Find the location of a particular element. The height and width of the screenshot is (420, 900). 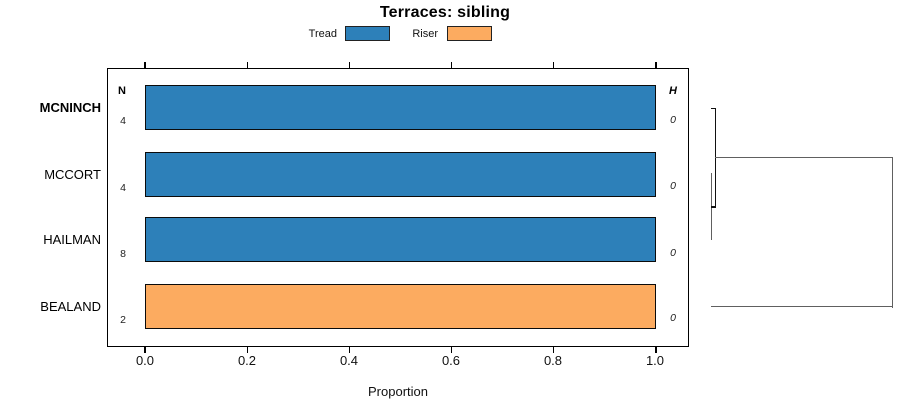

h-column-header: H is located at coordinates (673, 91).